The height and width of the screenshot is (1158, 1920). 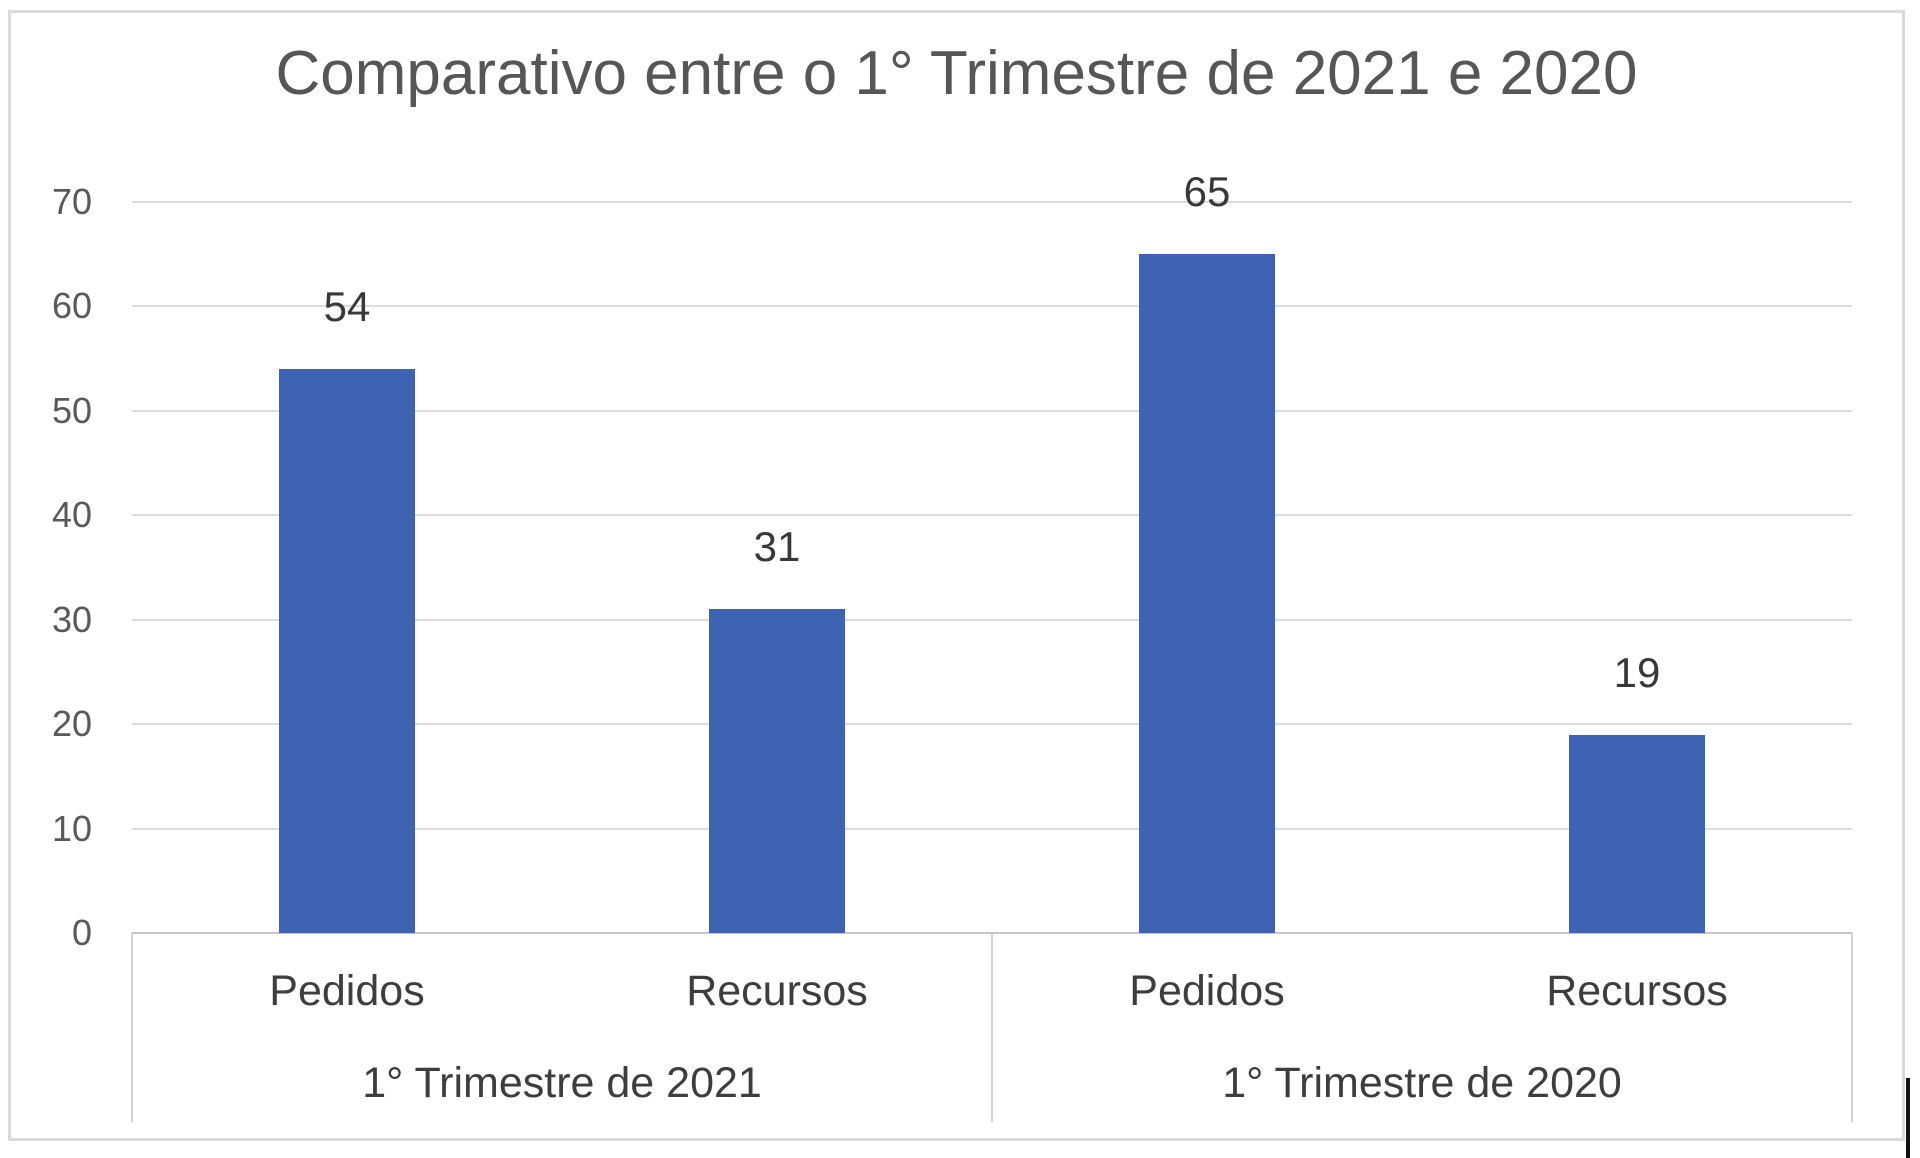 What do you see at coordinates (71, 410) in the screenshot?
I see `y-tick-label-50: 50` at bounding box center [71, 410].